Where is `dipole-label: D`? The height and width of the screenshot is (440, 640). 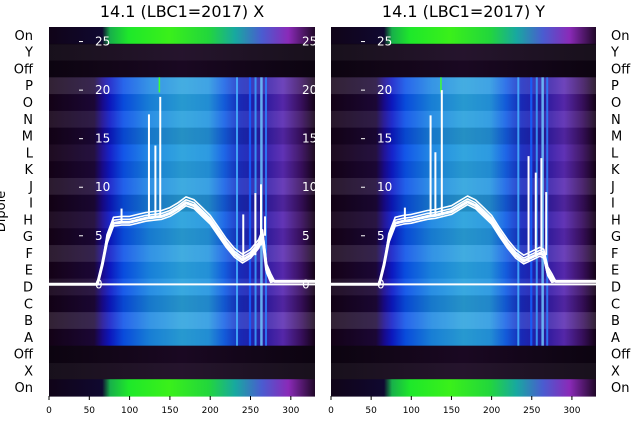
dipole-label: D is located at coordinates (616, 287).